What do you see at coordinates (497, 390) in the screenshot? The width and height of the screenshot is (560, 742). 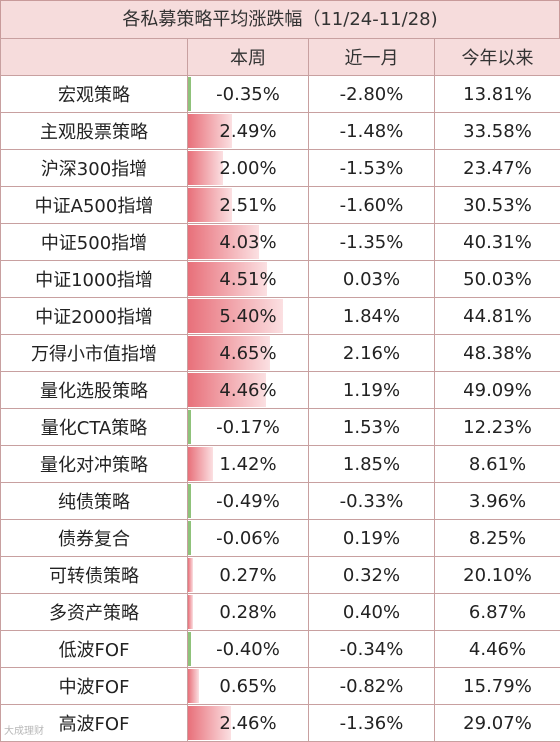 I see `ytd-return-cell: 49.09%` at bounding box center [497, 390].